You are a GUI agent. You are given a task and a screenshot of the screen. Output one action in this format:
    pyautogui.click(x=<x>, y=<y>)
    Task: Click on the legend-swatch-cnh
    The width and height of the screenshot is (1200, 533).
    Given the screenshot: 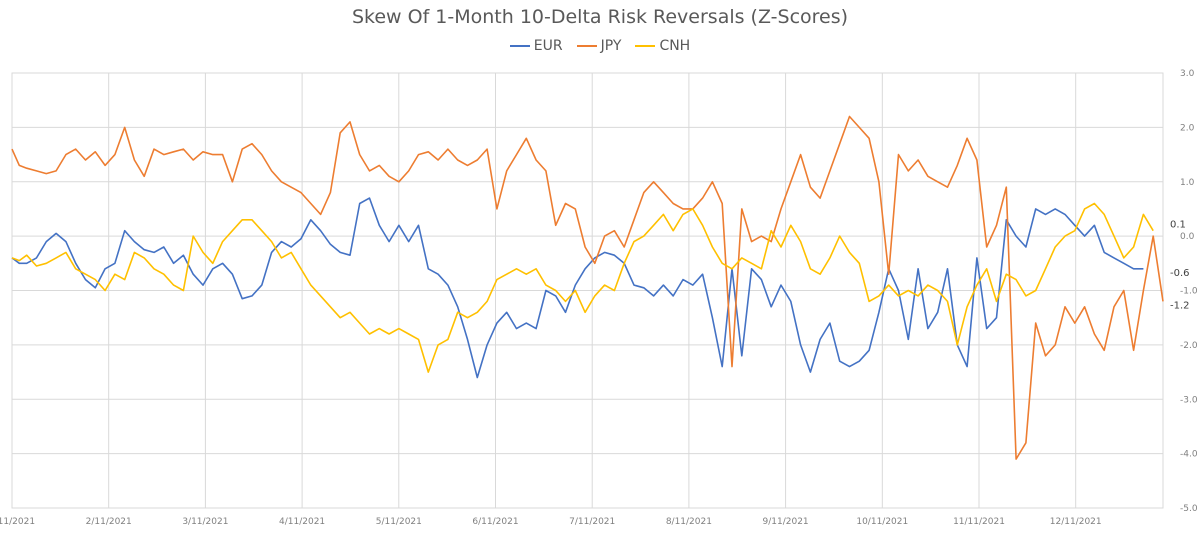 What is the action you would take?
    pyautogui.click(x=645, y=46)
    